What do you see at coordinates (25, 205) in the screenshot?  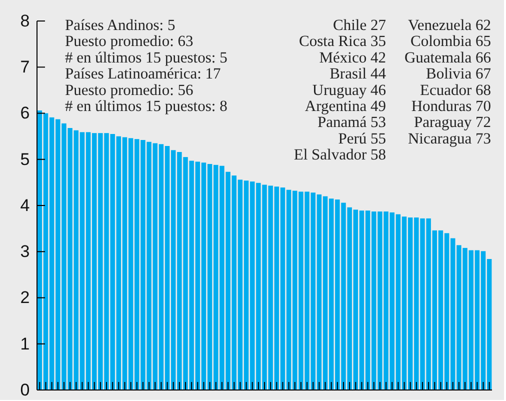 I see `y-tick-label: 4` at bounding box center [25, 205].